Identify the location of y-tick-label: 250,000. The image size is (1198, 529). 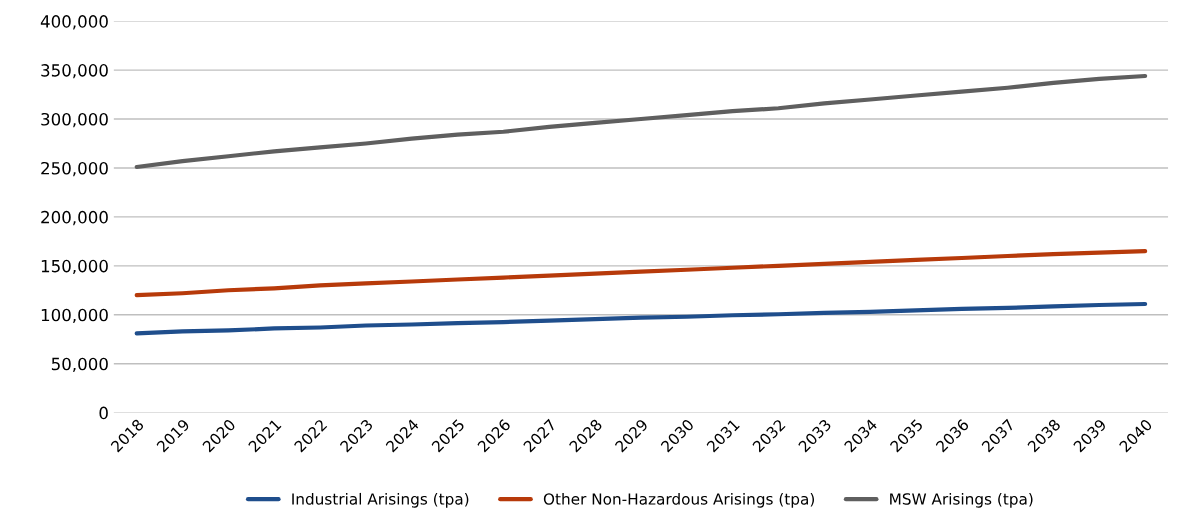
(74, 169).